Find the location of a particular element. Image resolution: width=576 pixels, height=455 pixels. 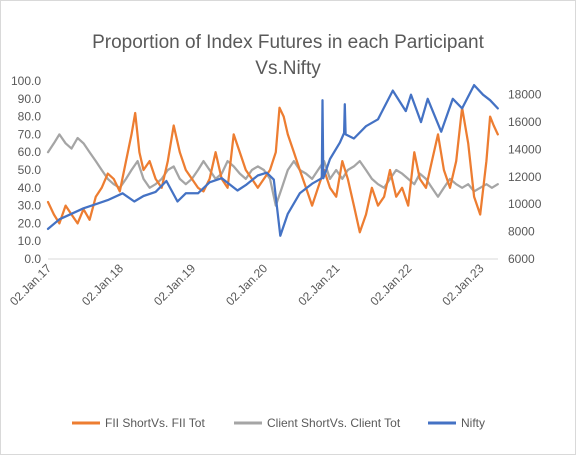

x-axis-tick-label: 02.Jan.22 is located at coordinates (390, 284).